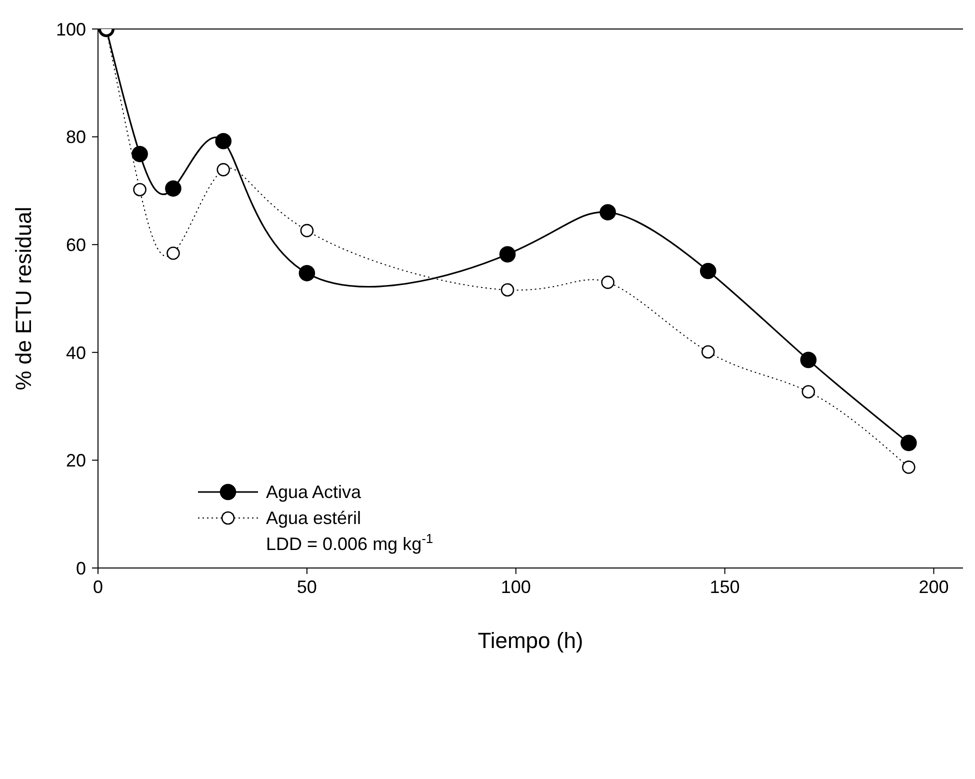  What do you see at coordinates (306, 586) in the screenshot?
I see `x-tick-label: 50` at bounding box center [306, 586].